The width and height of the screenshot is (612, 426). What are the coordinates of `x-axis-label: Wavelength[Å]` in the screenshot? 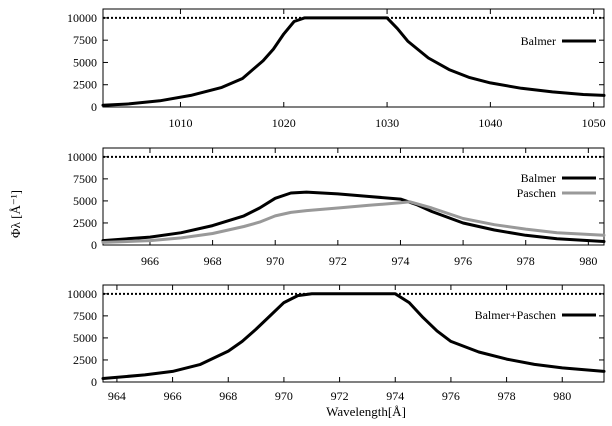 It's located at (366, 411).